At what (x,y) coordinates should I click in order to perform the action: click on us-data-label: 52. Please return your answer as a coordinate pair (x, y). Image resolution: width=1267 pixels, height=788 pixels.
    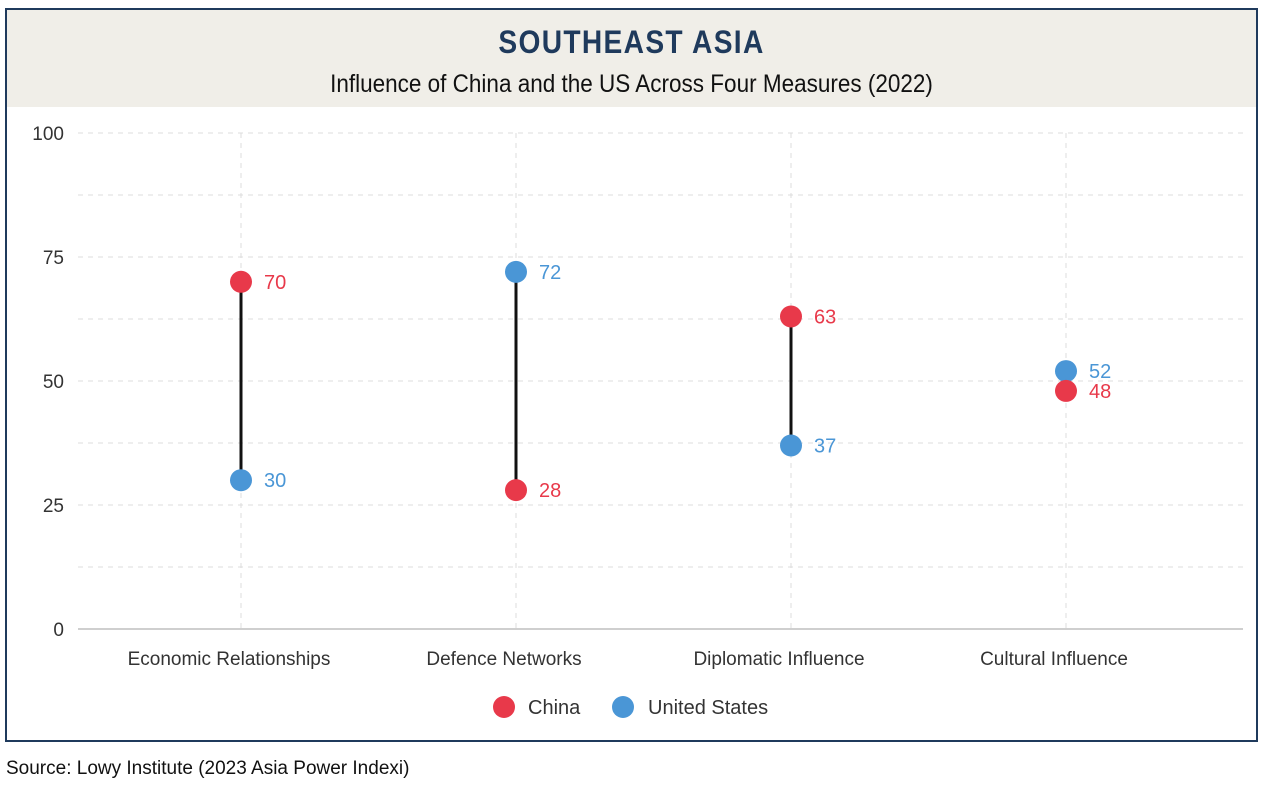
    Looking at the image, I should click on (1100, 372).